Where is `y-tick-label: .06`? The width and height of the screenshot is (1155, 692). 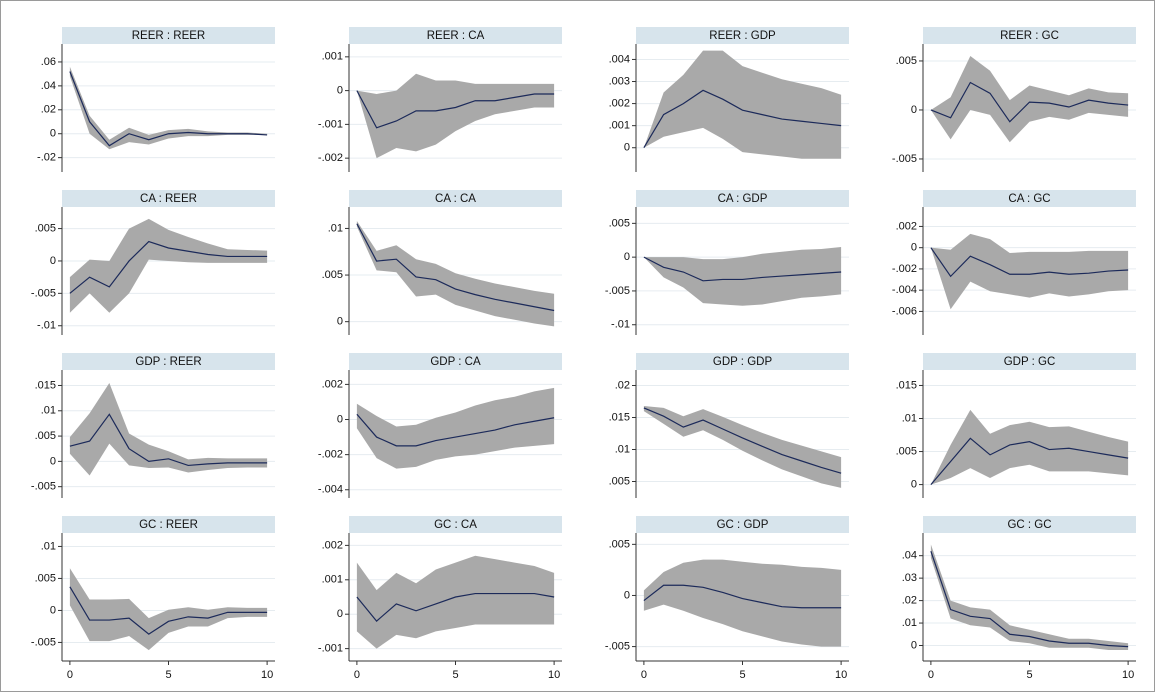 y-tick-label: .06 is located at coordinates (48, 62).